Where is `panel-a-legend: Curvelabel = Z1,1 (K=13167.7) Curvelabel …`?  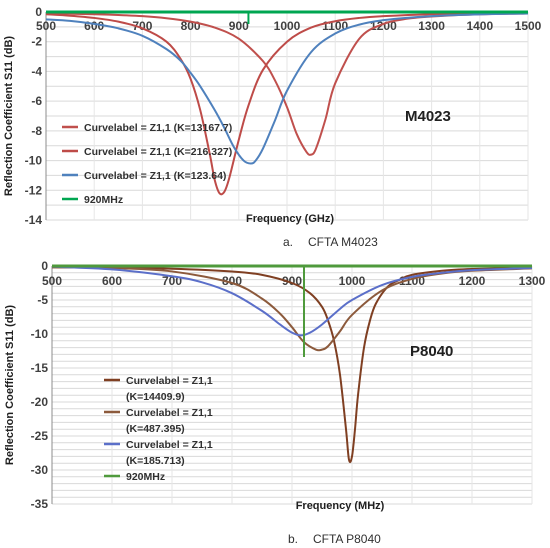
panel-a-legend: Curvelabel = Z1,1 (K=13167.7) Curvelabel … is located at coordinates (147, 164).